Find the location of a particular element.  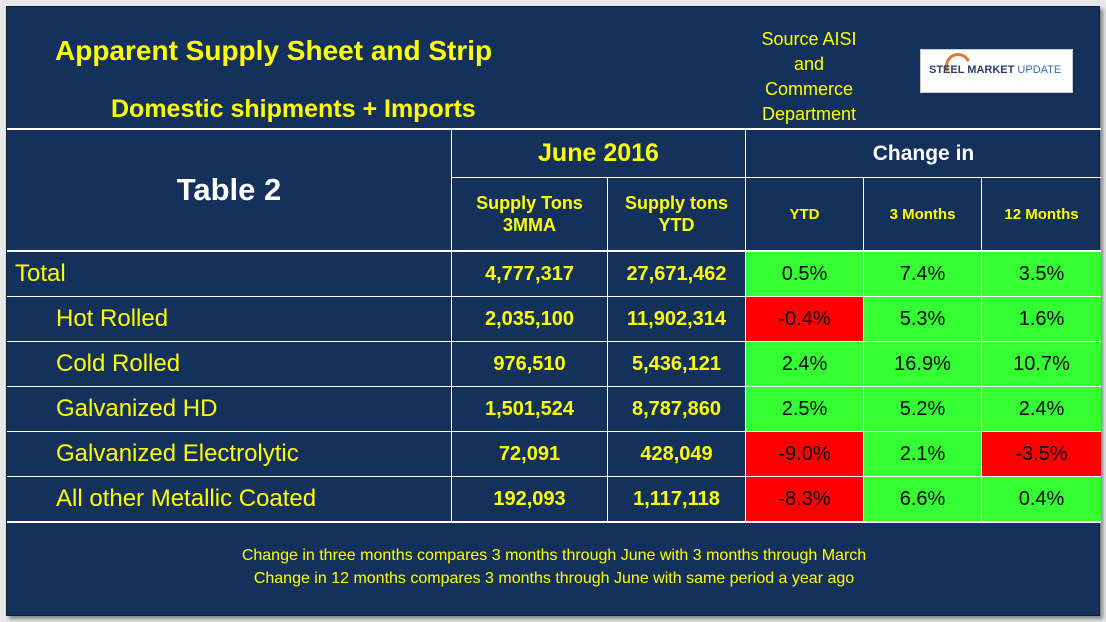

cell-change-m12: 0.4% is located at coordinates (1041, 499).